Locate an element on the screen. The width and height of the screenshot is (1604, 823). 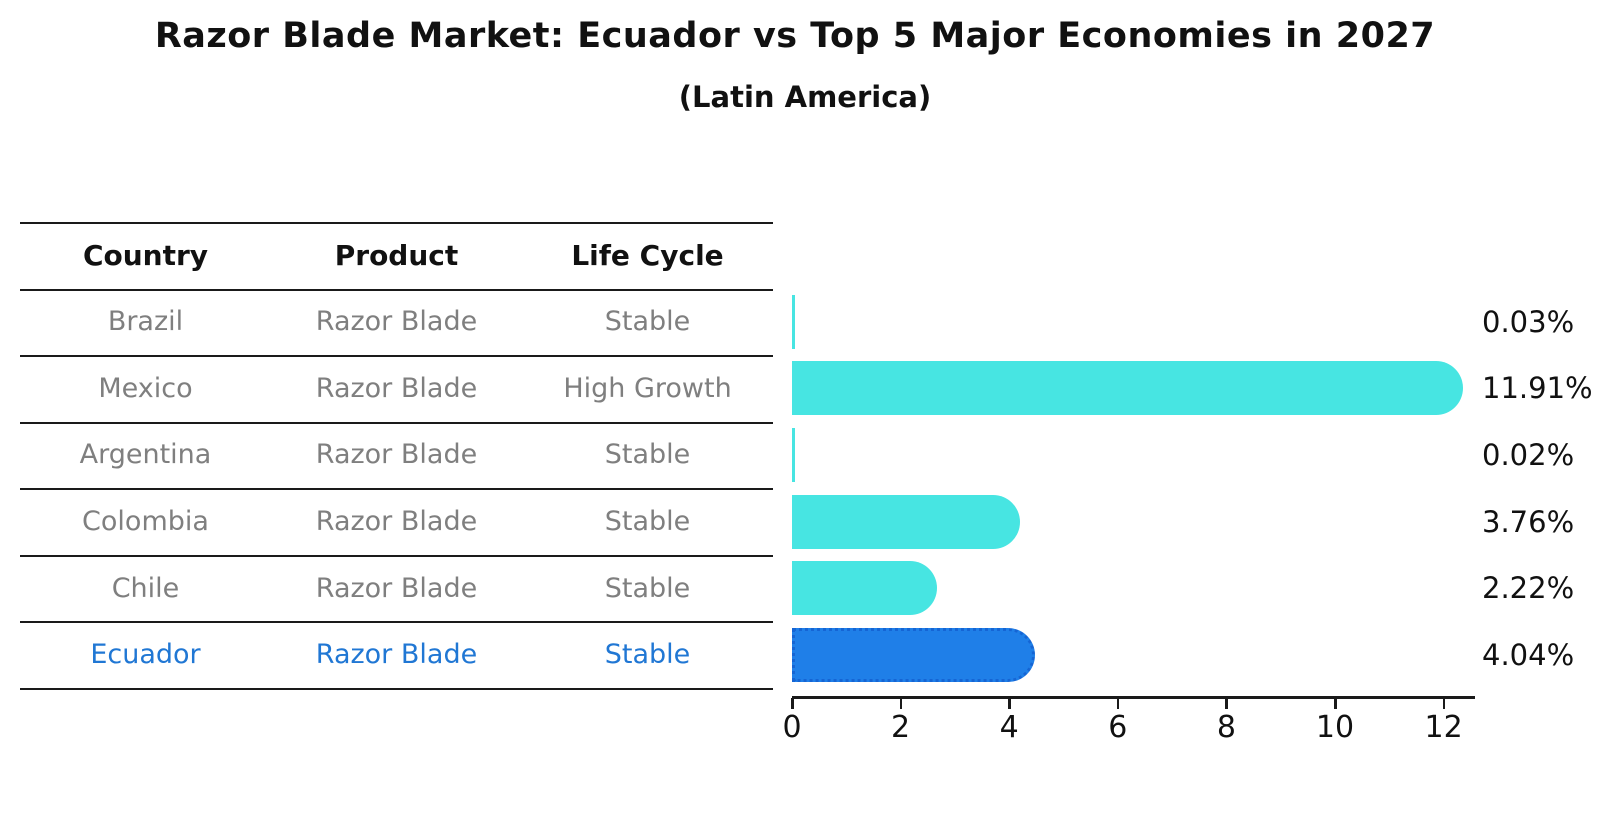
table-row: Colombia Razor Blade Stable is located at coordinates (396, 521).